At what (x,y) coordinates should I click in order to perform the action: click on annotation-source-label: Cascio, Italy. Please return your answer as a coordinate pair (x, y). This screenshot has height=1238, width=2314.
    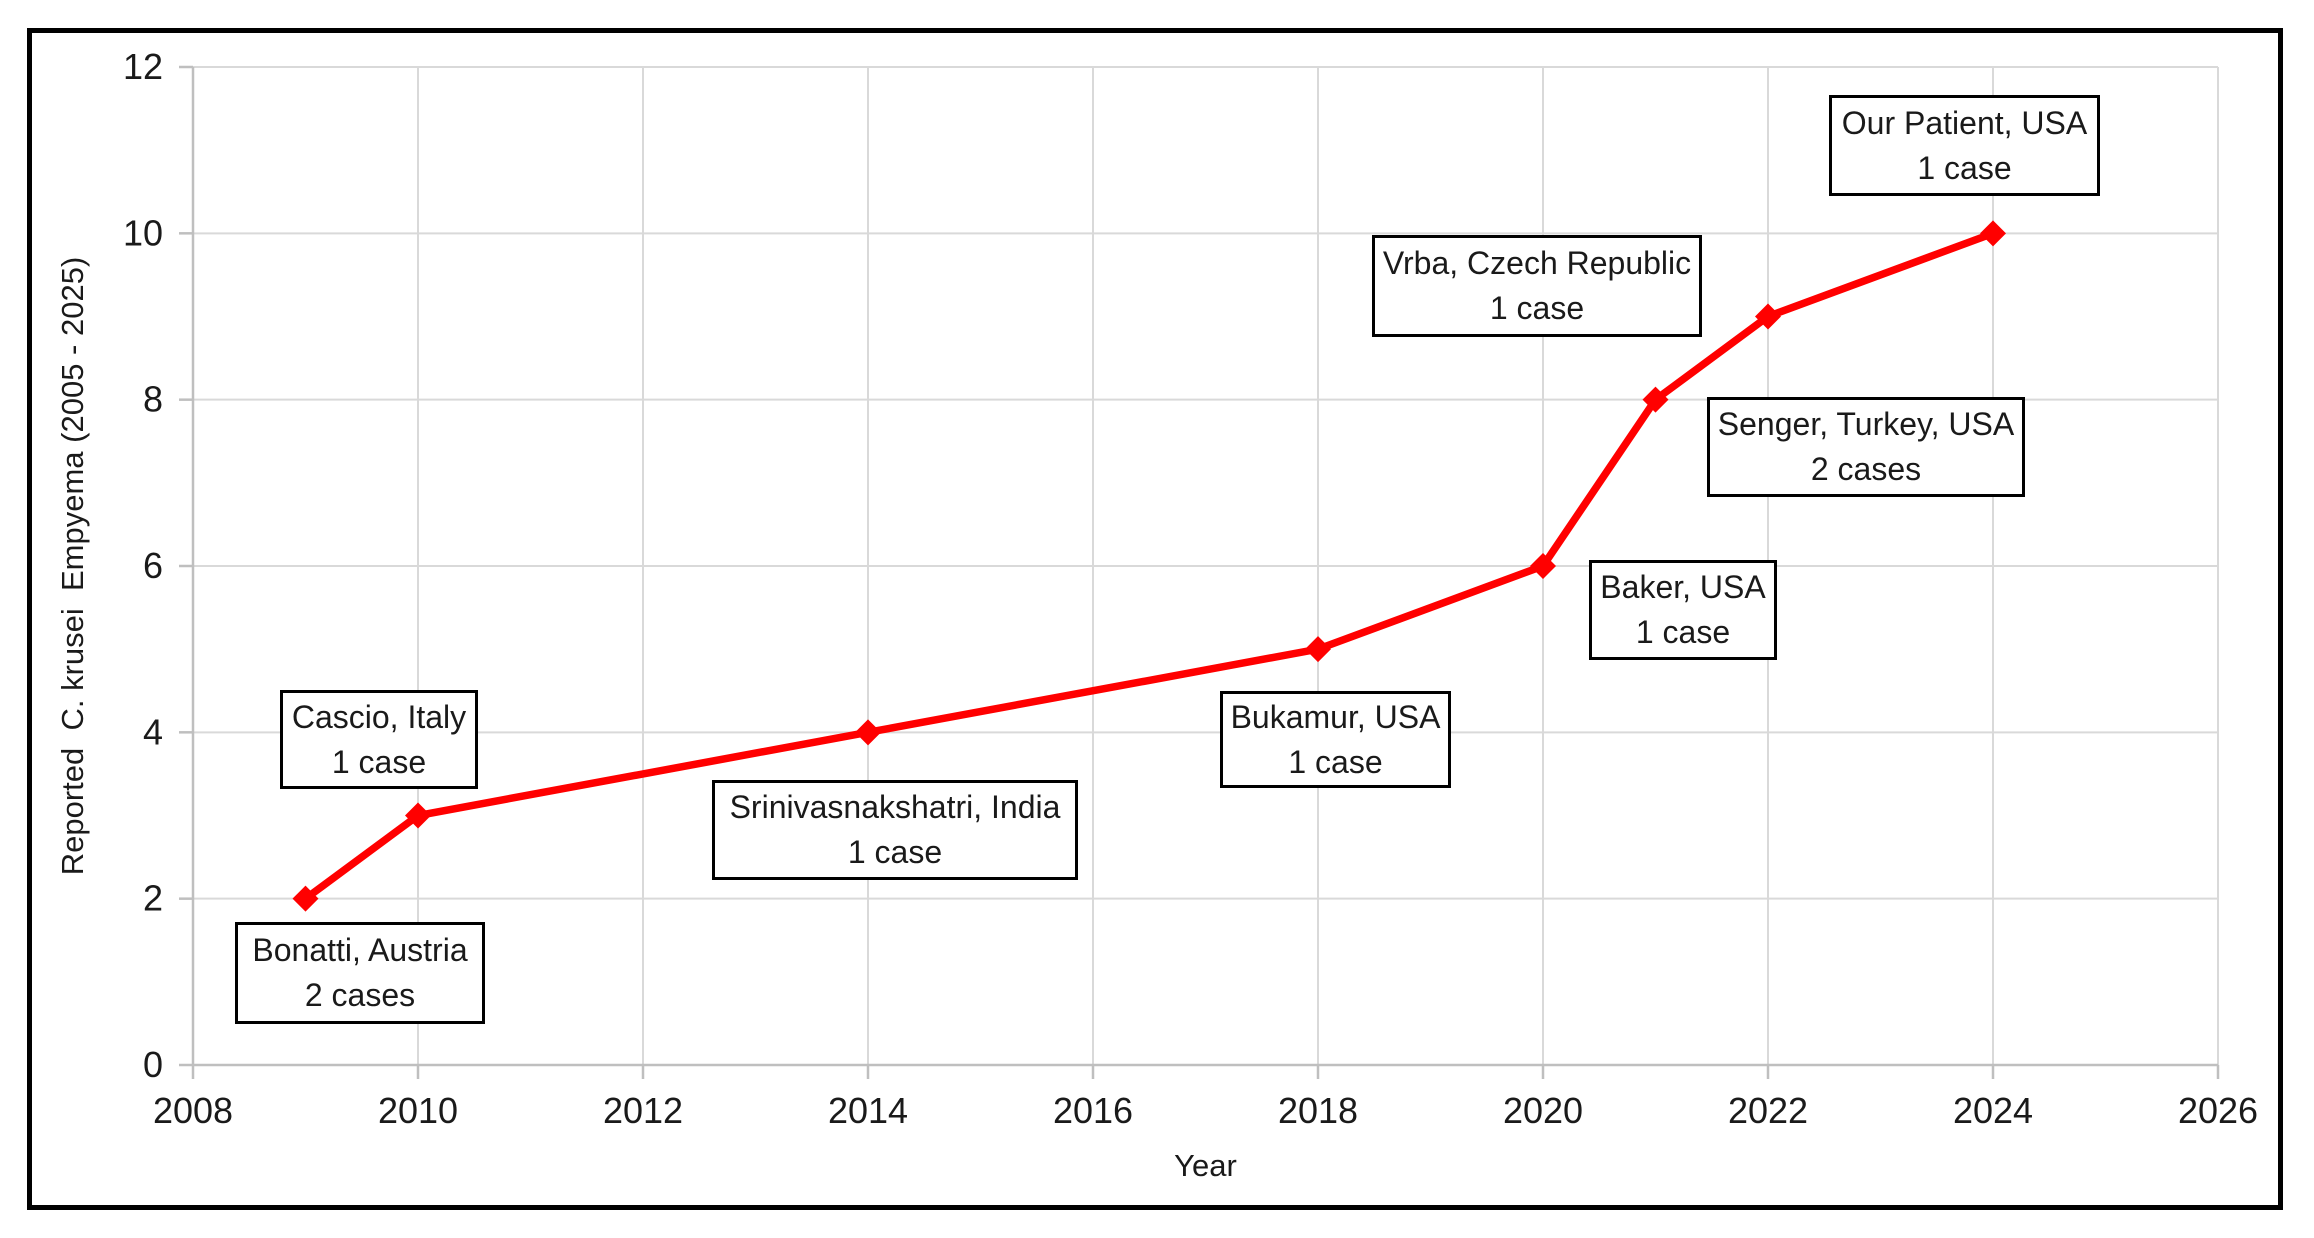
    Looking at the image, I should click on (379, 716).